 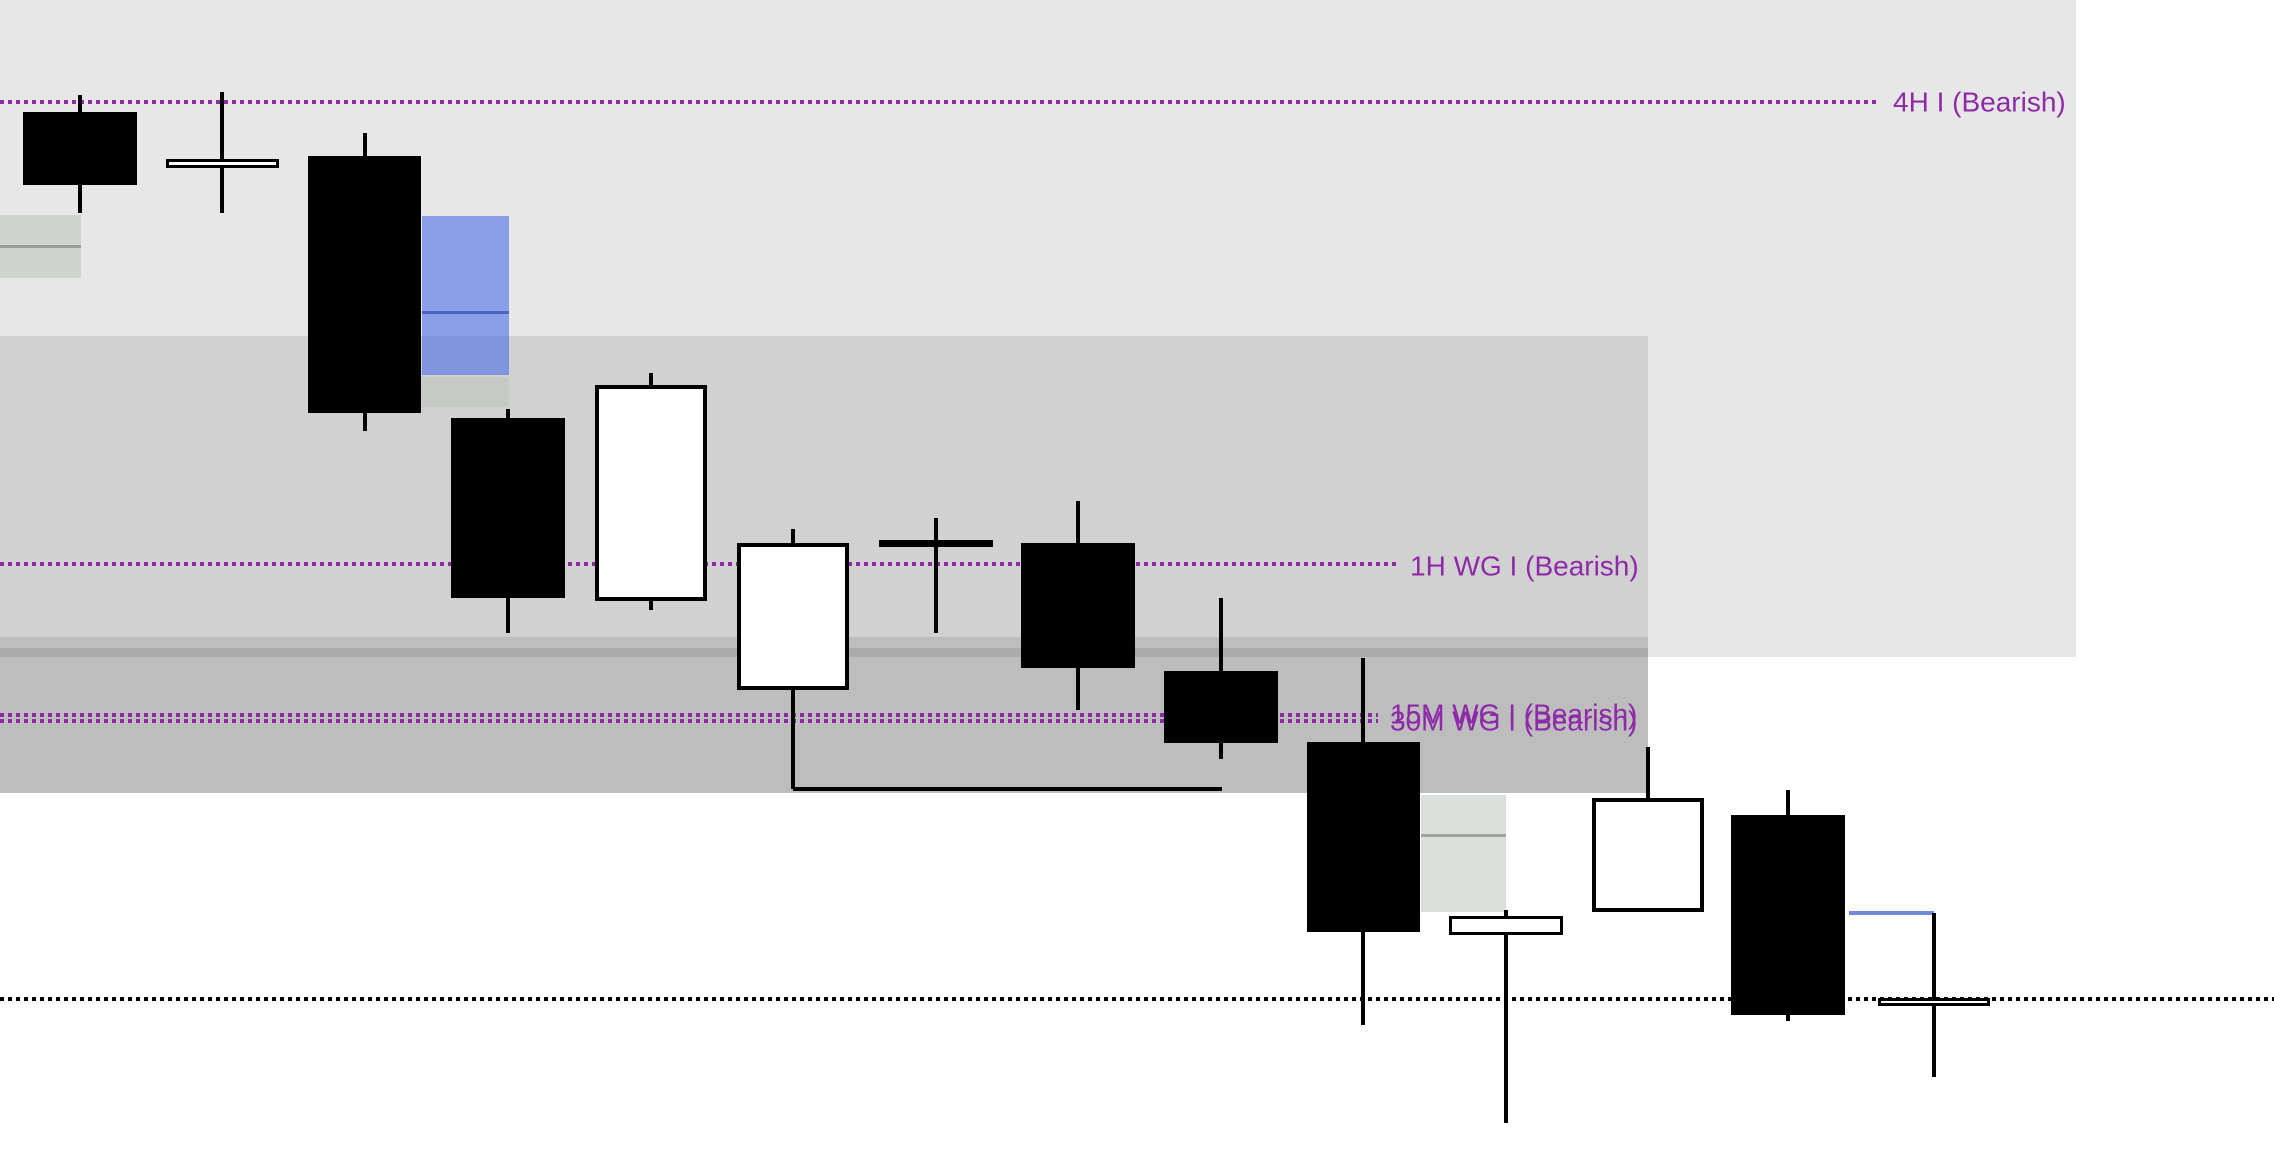 What do you see at coordinates (222, 152) in the screenshot?
I see `candle-2-wick` at bounding box center [222, 152].